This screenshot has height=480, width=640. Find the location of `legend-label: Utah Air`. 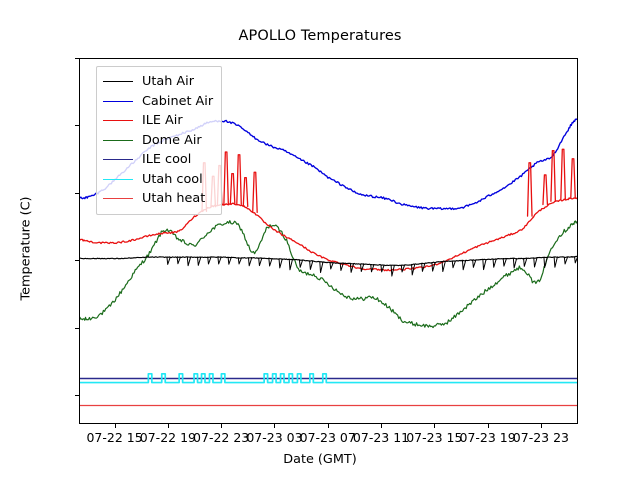

legend-label: Utah Air is located at coordinates (168, 82).